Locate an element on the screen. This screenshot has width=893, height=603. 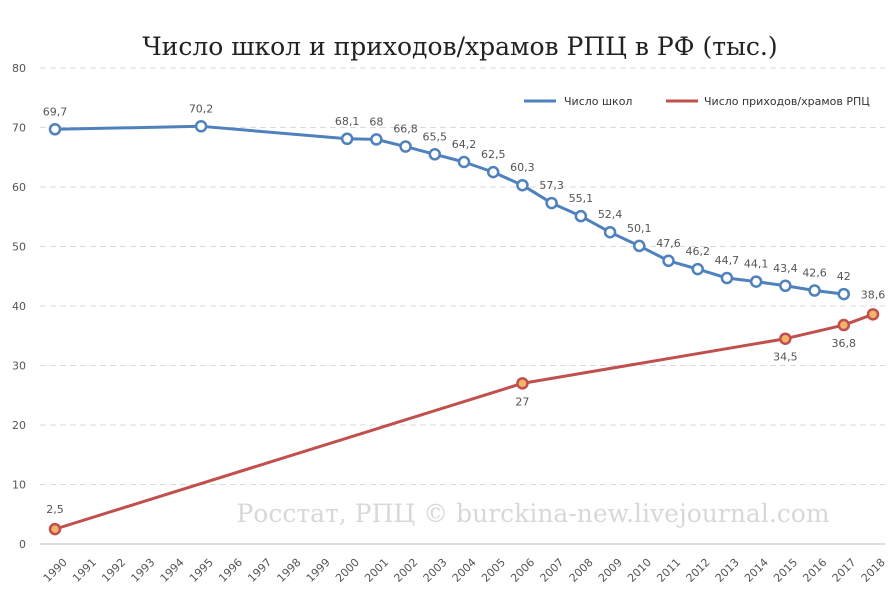
x-tick-label: 2002 is located at coordinates (405, 570).